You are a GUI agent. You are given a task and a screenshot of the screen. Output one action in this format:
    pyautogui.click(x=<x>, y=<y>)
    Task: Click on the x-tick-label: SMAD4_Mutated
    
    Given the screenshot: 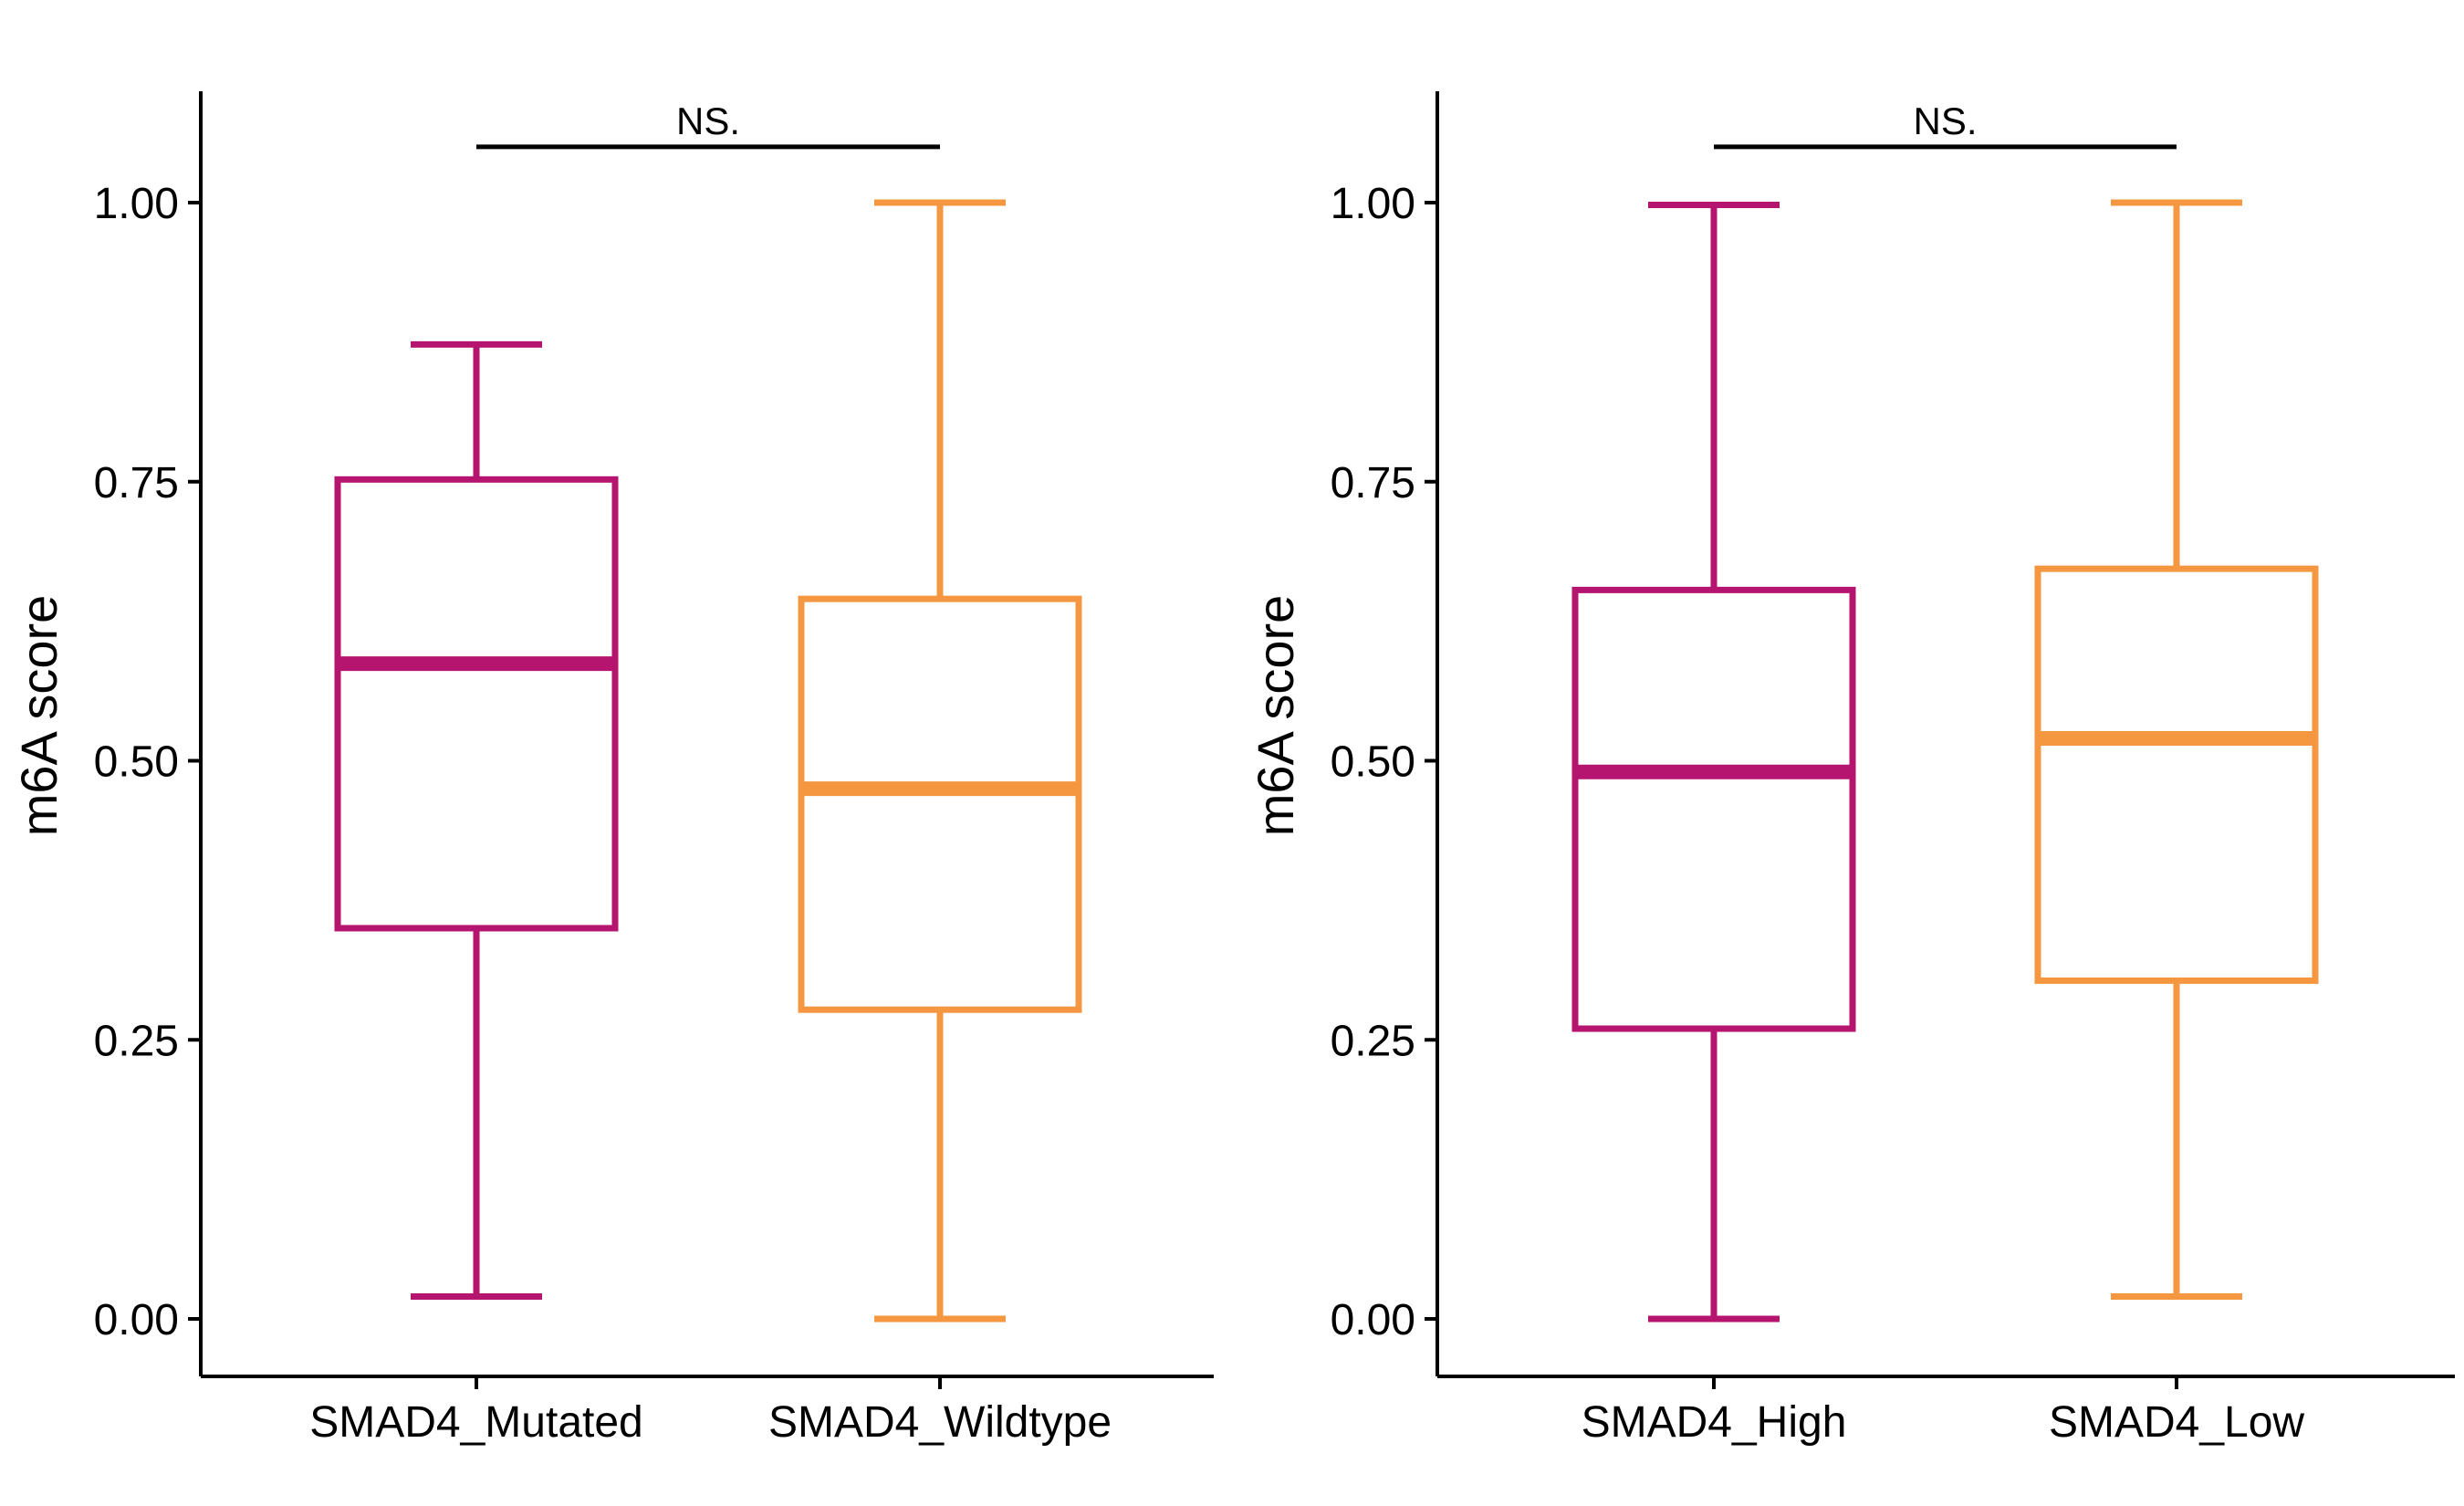 What is the action you would take?
    pyautogui.click(x=476, y=1422)
    